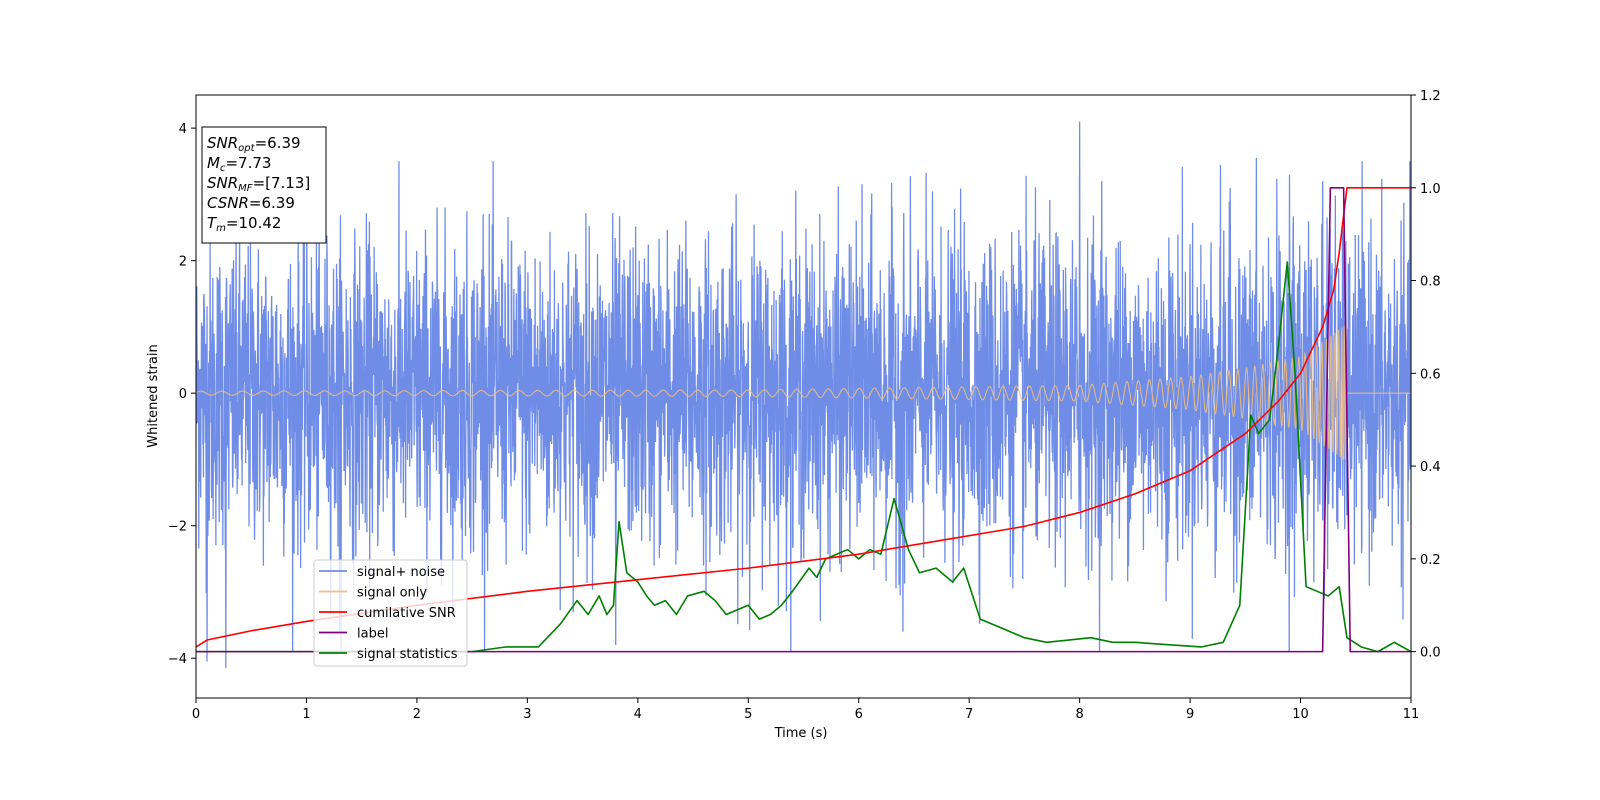 The width and height of the screenshot is (1600, 800). I want to click on legend-item: signal+ noise, so click(382, 572).